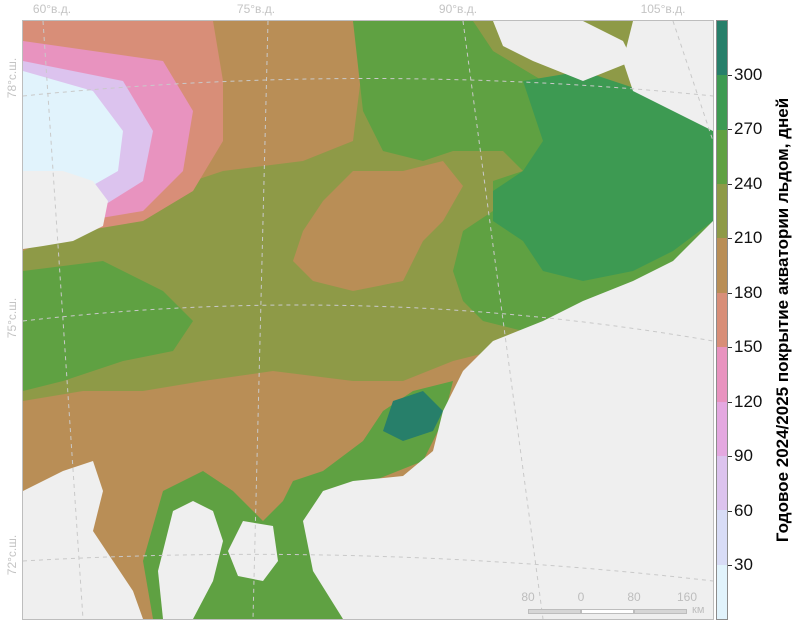 This screenshot has width=800, height=628. Describe the element at coordinates (83, 540) in the screenshot. I see `land-yamal` at that location.